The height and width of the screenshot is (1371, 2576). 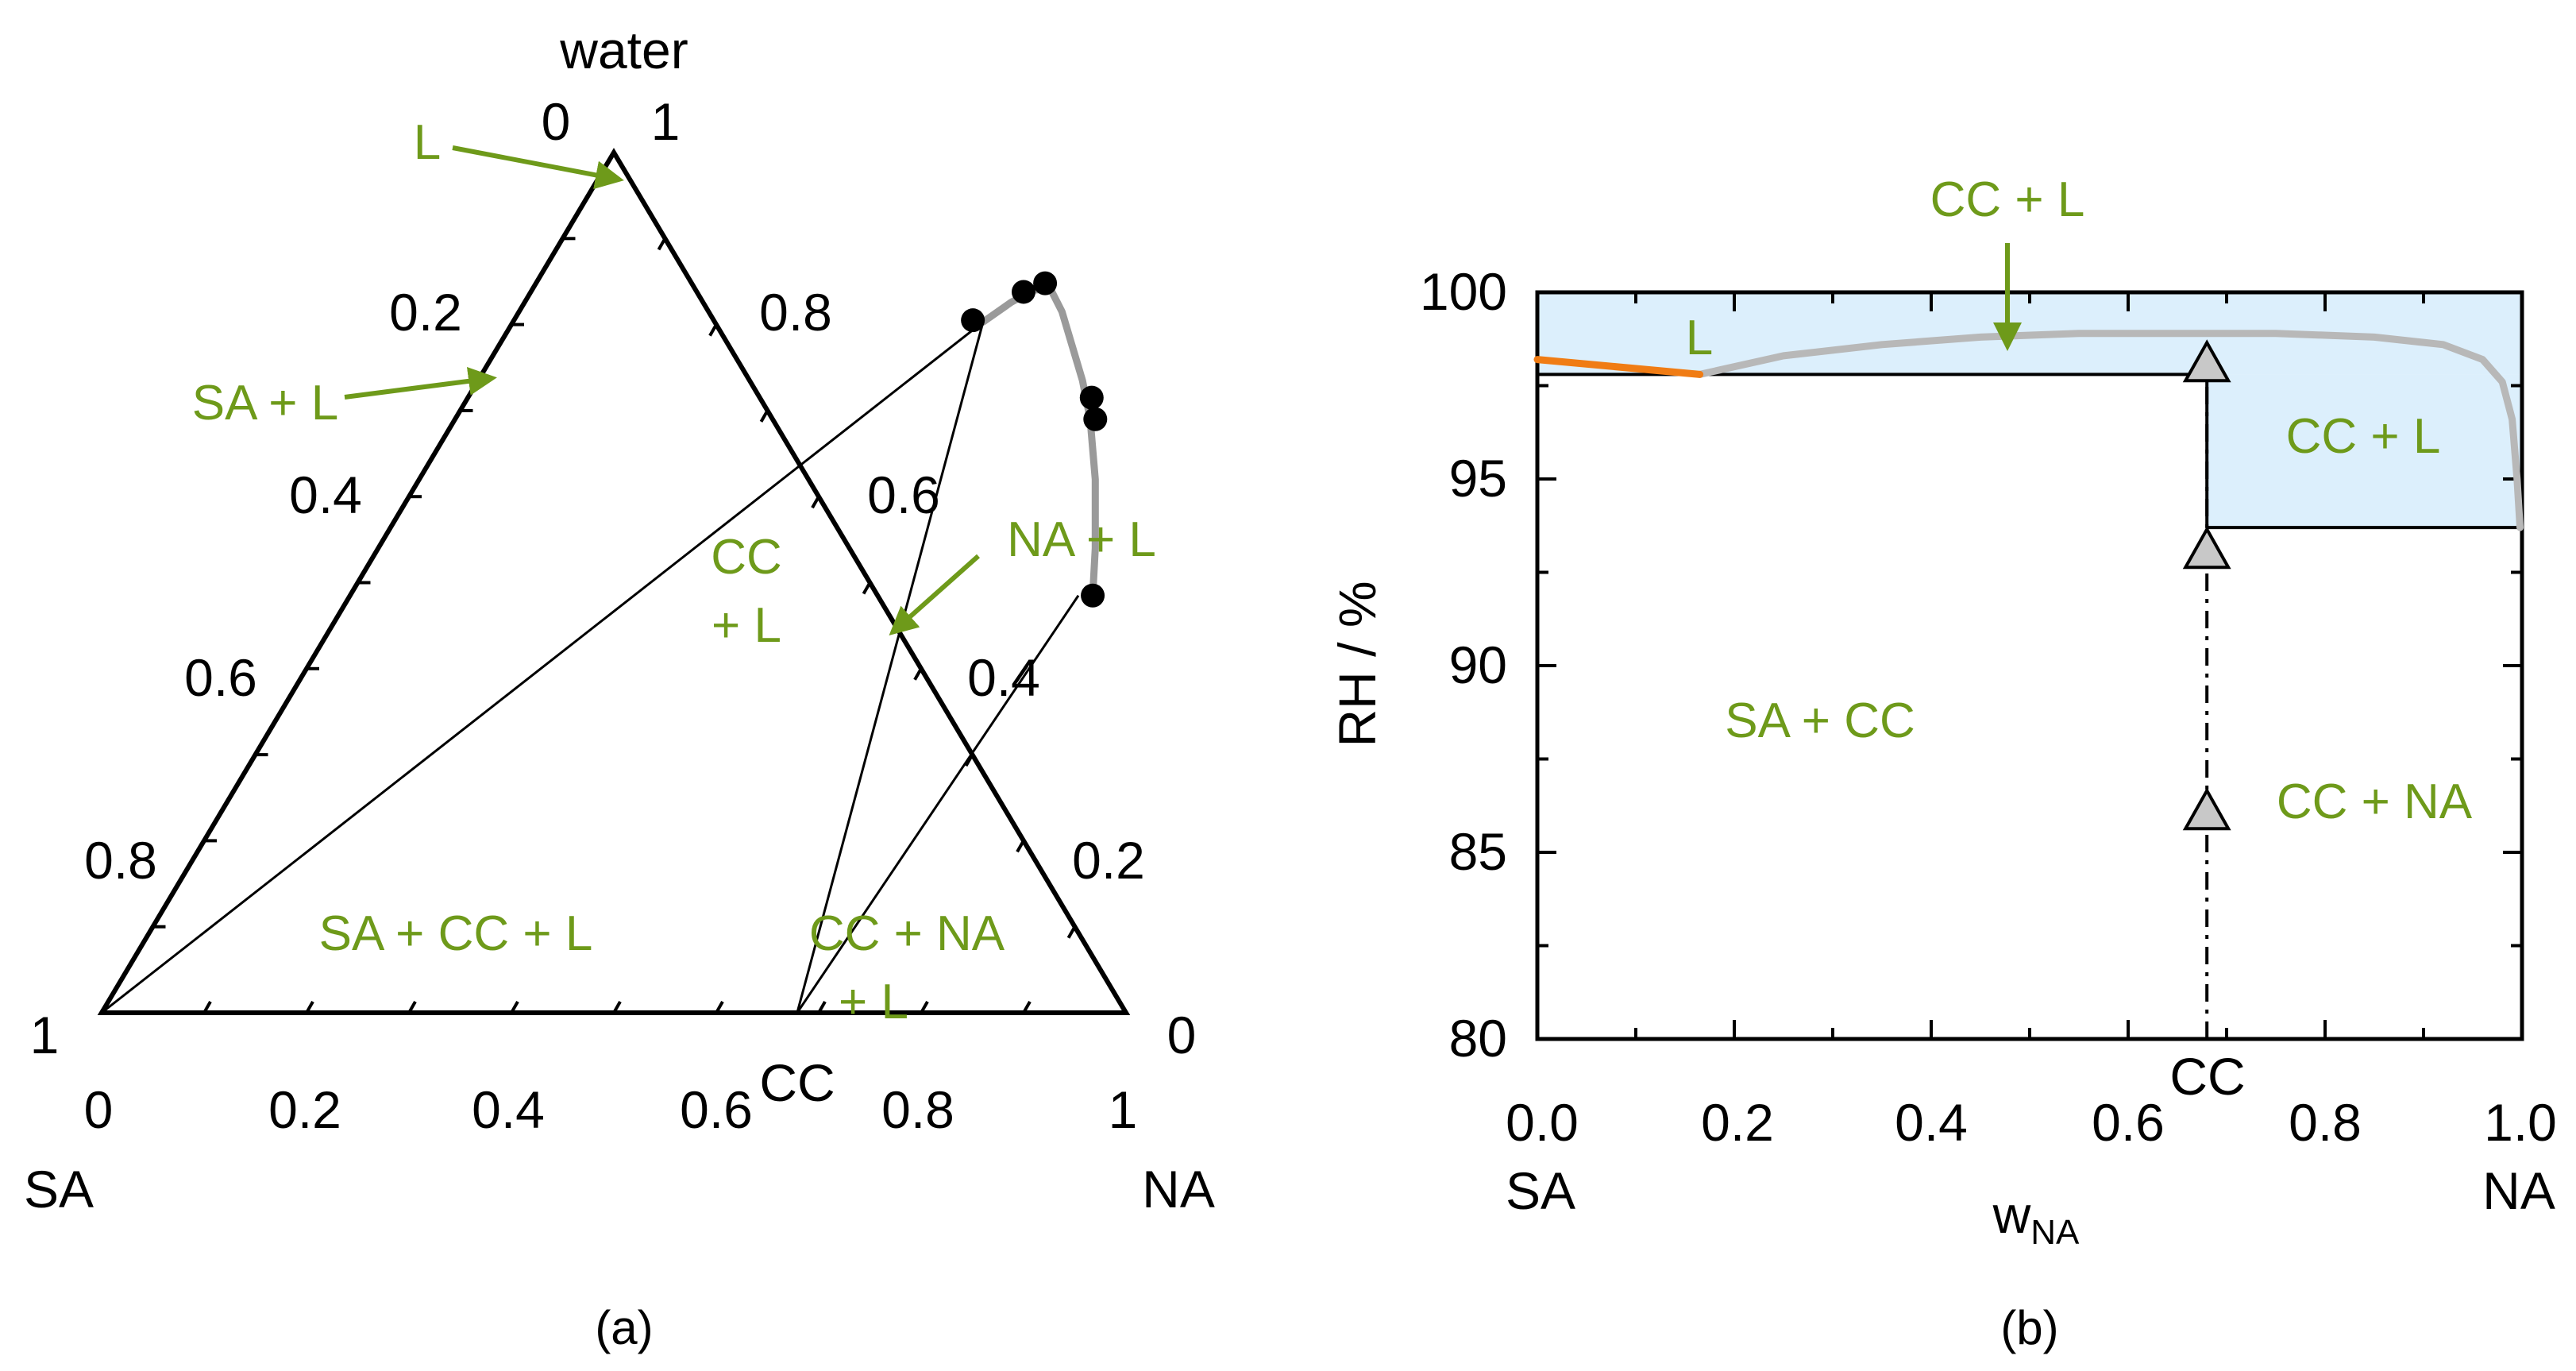 What do you see at coordinates (2363, 436) in the screenshot?
I see `region-label-cc-l-right: CC + L` at bounding box center [2363, 436].